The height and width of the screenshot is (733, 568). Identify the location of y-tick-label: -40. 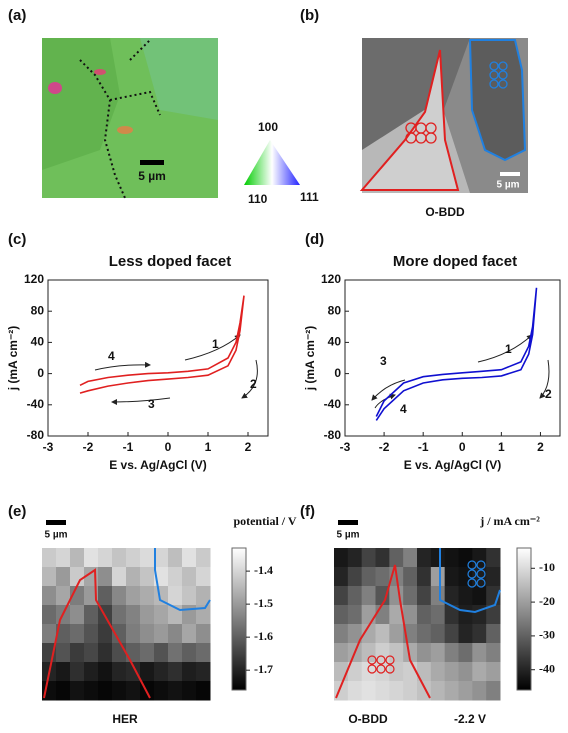
(36, 404).